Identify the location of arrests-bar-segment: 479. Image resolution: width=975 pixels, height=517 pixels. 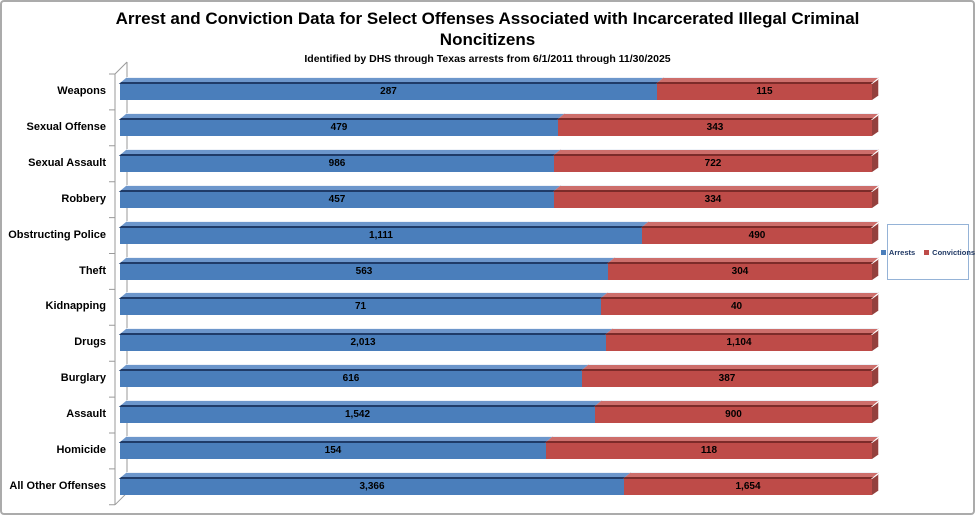
(342, 124).